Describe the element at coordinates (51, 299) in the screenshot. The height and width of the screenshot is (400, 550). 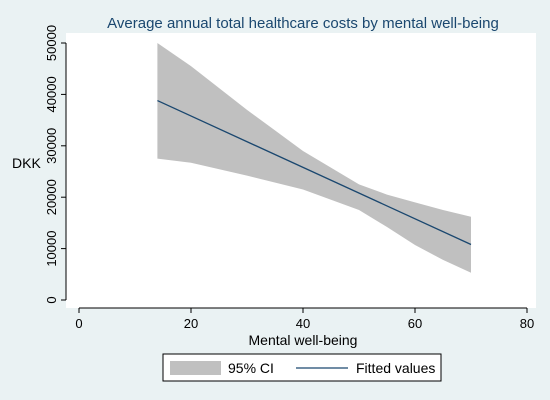
I see `y-tick-label: 0` at that location.